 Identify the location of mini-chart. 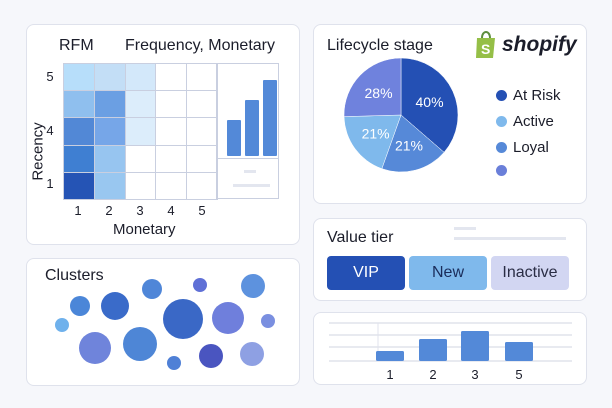
(247, 131).